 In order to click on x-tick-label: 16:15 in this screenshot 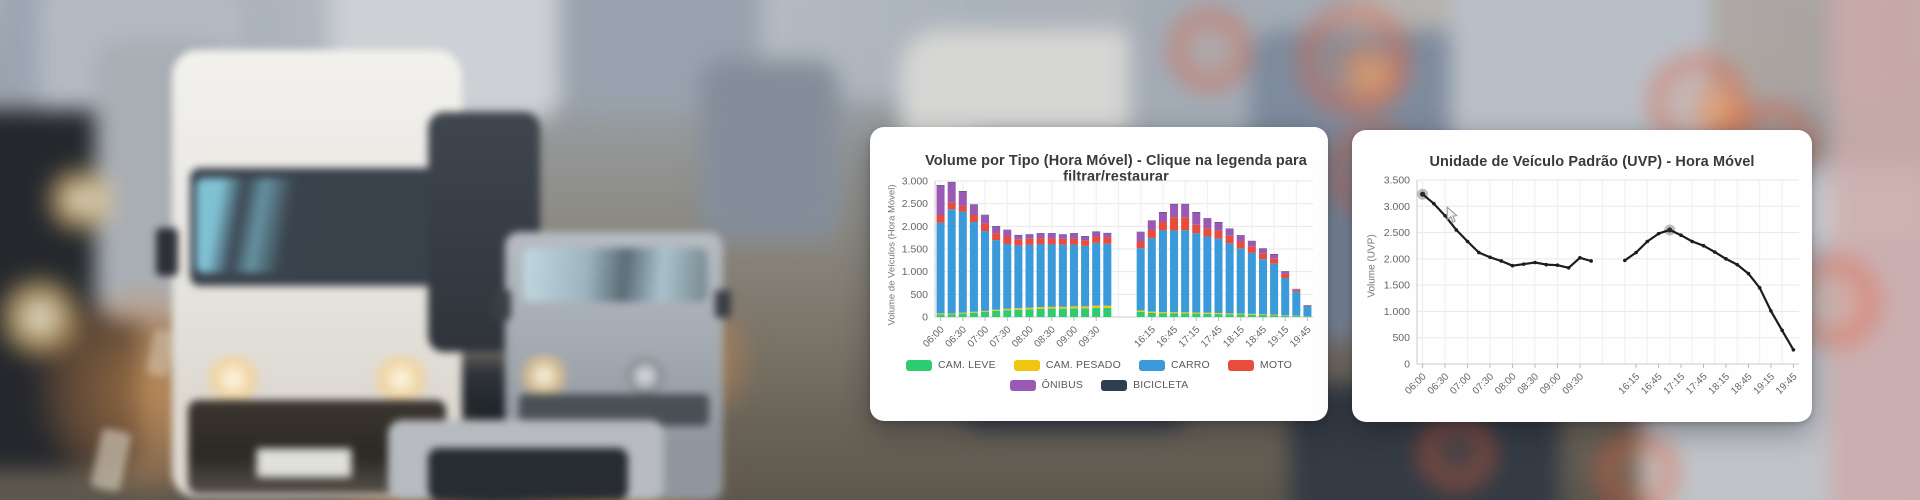, I will do `click(1145, 337)`.